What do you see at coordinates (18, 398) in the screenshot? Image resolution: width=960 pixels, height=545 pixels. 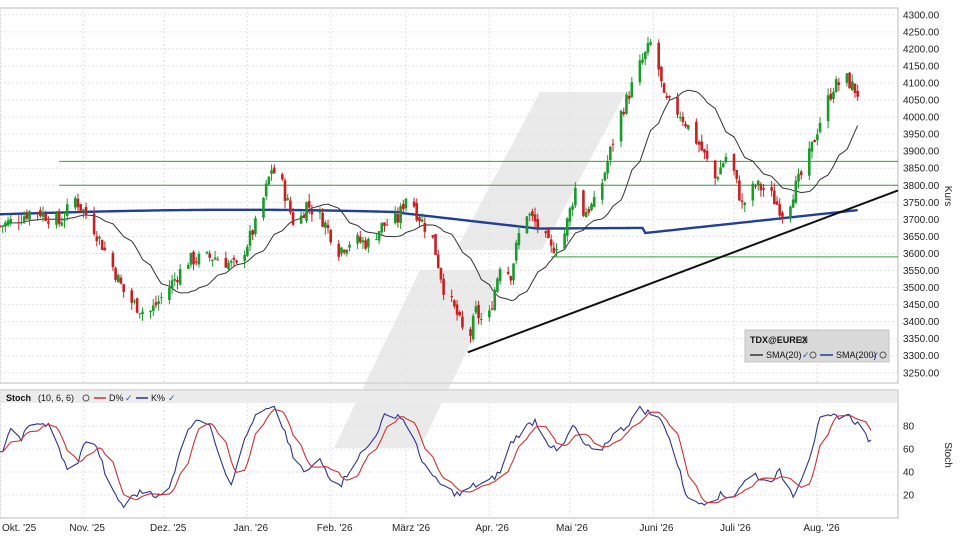 I see `stoch-title: Stoch` at bounding box center [18, 398].